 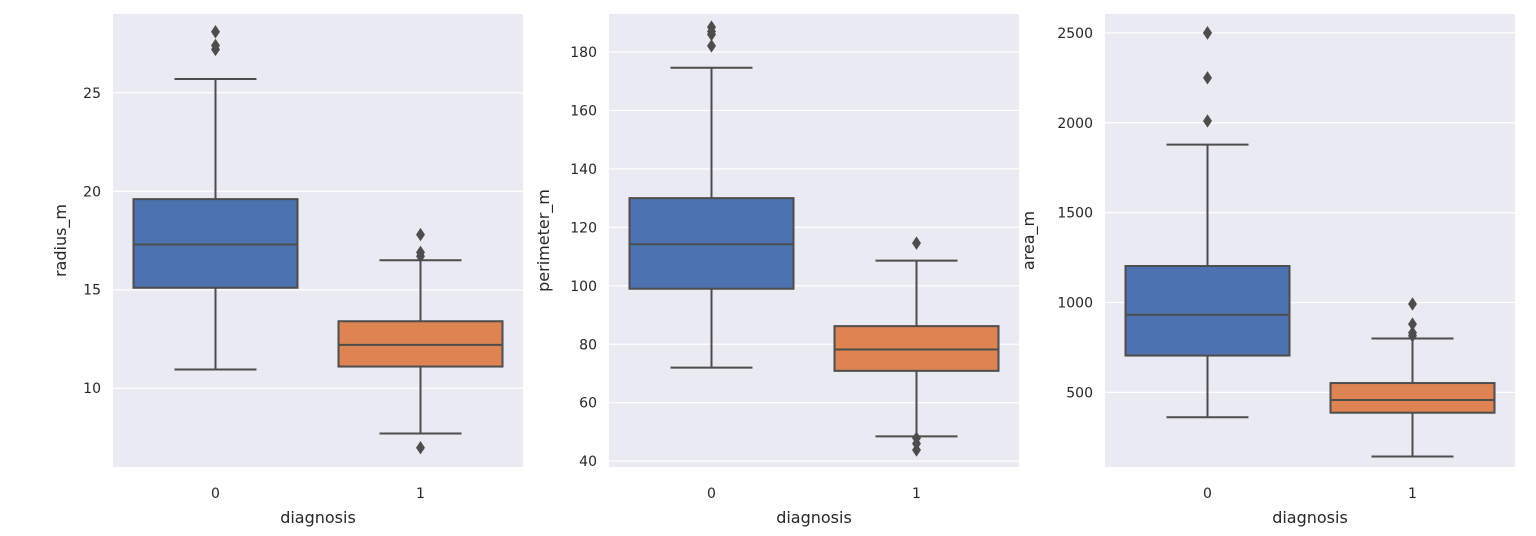 What do you see at coordinates (583, 111) in the screenshot?
I see `y-tick-label: 160` at bounding box center [583, 111].